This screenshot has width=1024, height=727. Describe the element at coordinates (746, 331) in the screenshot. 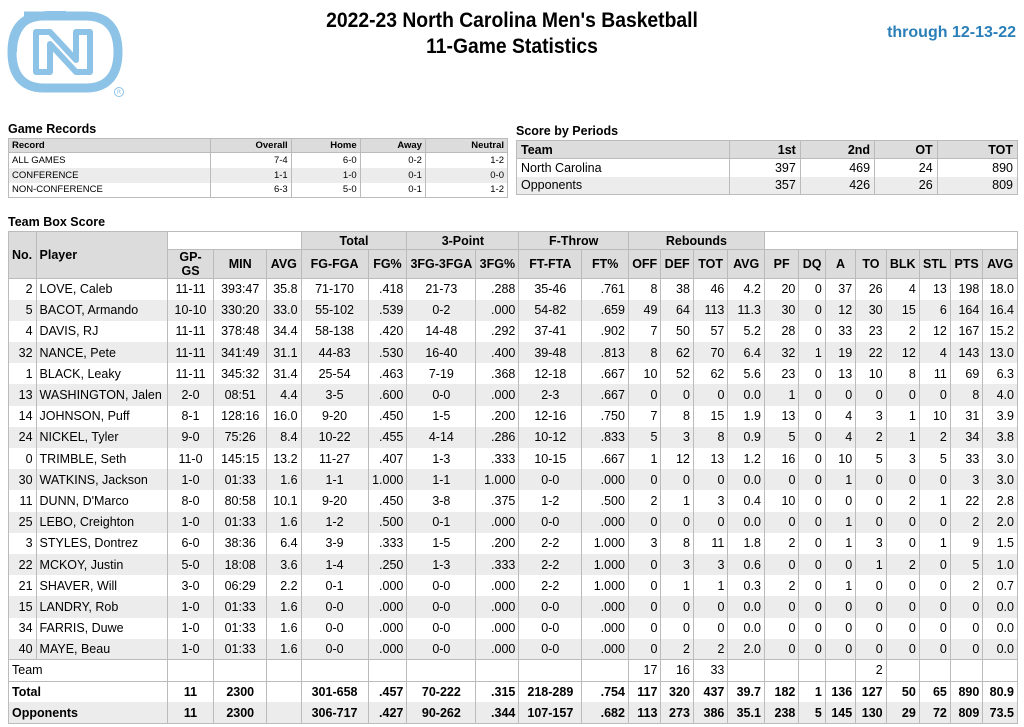

I see `table-cell: 5.2` at that location.